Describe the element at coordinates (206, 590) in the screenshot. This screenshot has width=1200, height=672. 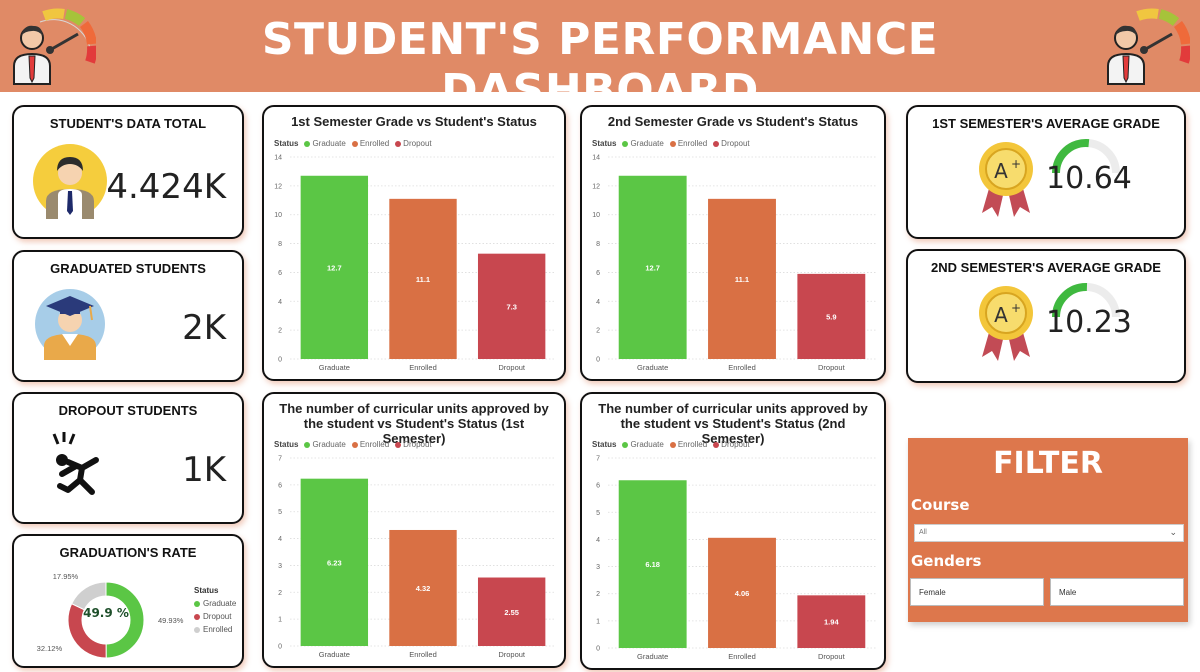
I see `donut-legend-title: Status` at that location.